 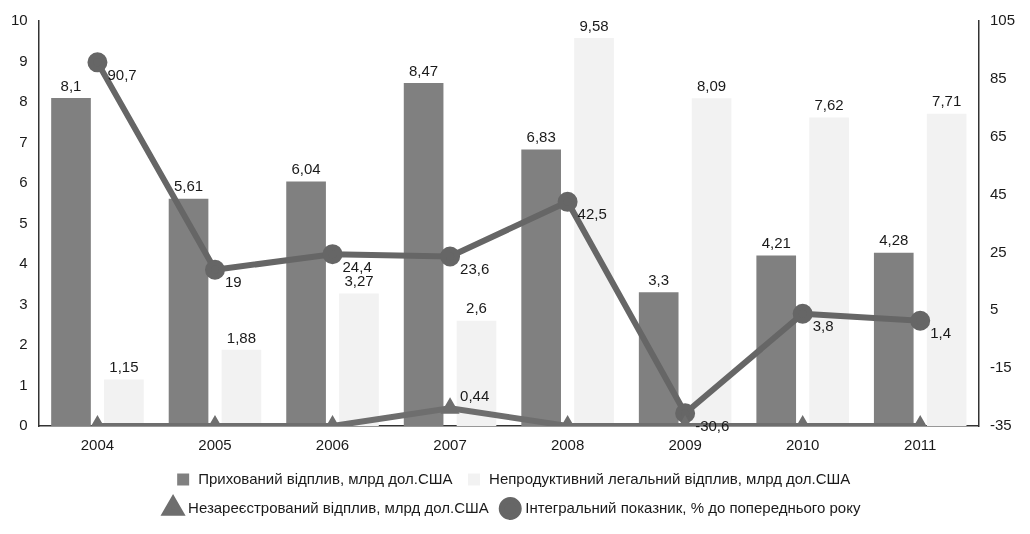 What do you see at coordinates (332, 445) in the screenshot?
I see `x-tick-label: 2006` at bounding box center [332, 445].